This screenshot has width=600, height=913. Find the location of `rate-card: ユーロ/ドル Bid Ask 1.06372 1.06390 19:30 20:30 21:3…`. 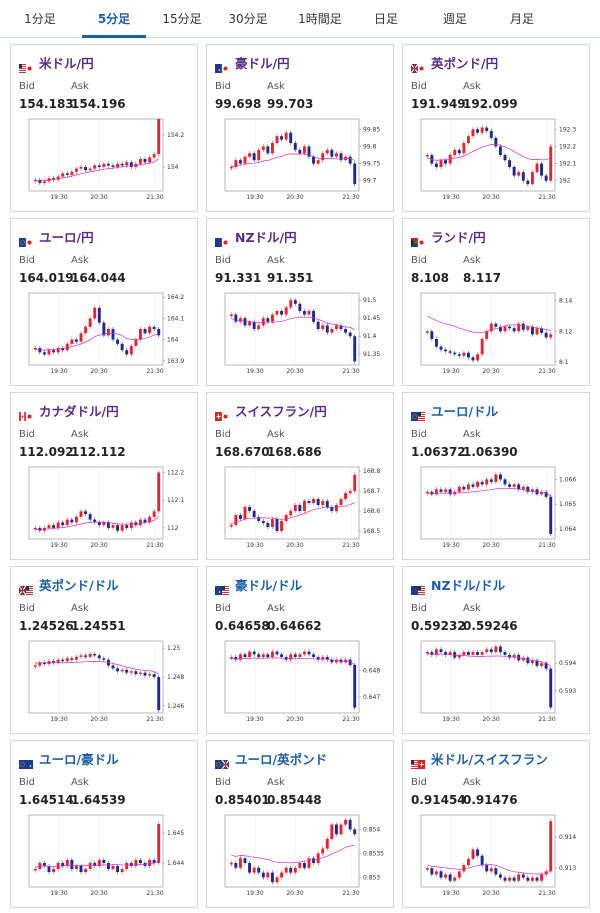

rate-card: ユーロ/ドル Bid Ask 1.06372 1.06390 19:30 20:30 21:3… is located at coordinates (496, 476).